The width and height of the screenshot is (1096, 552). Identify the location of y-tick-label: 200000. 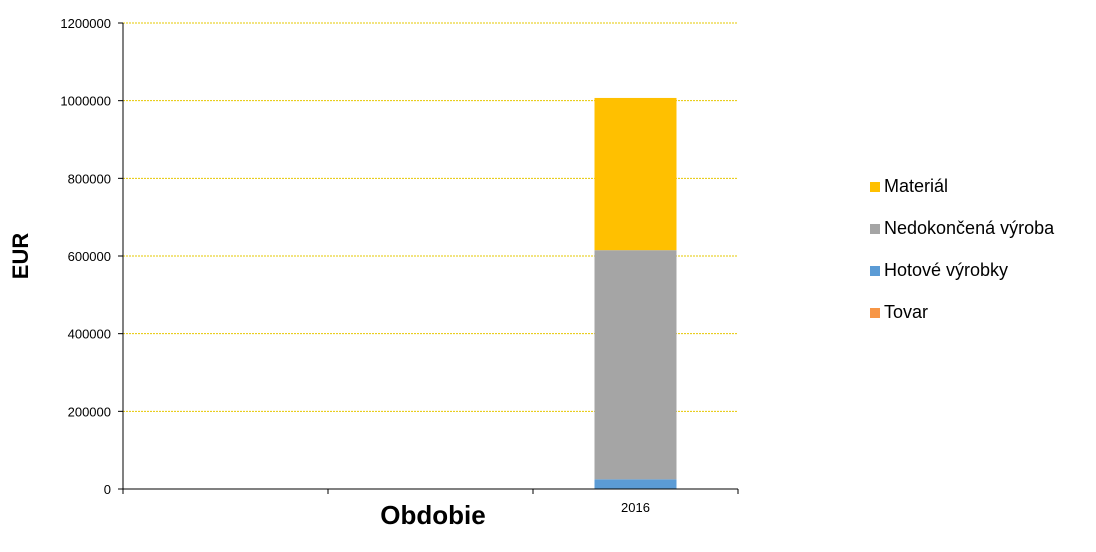
(89, 411).